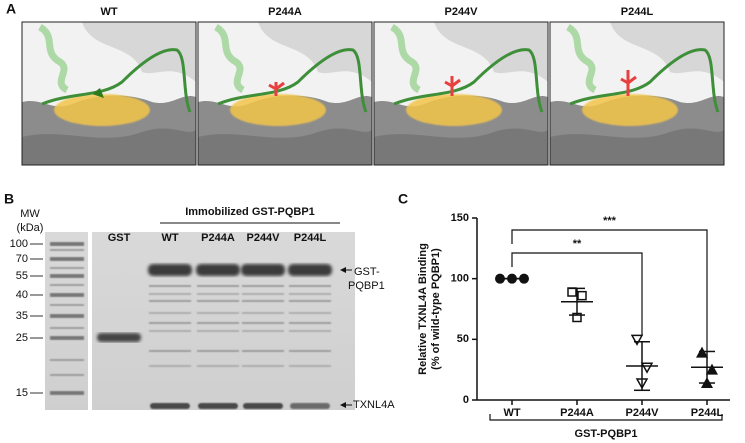  Describe the element at coordinates (642, 413) in the screenshot. I see `x-tick-label: P244V` at that location.